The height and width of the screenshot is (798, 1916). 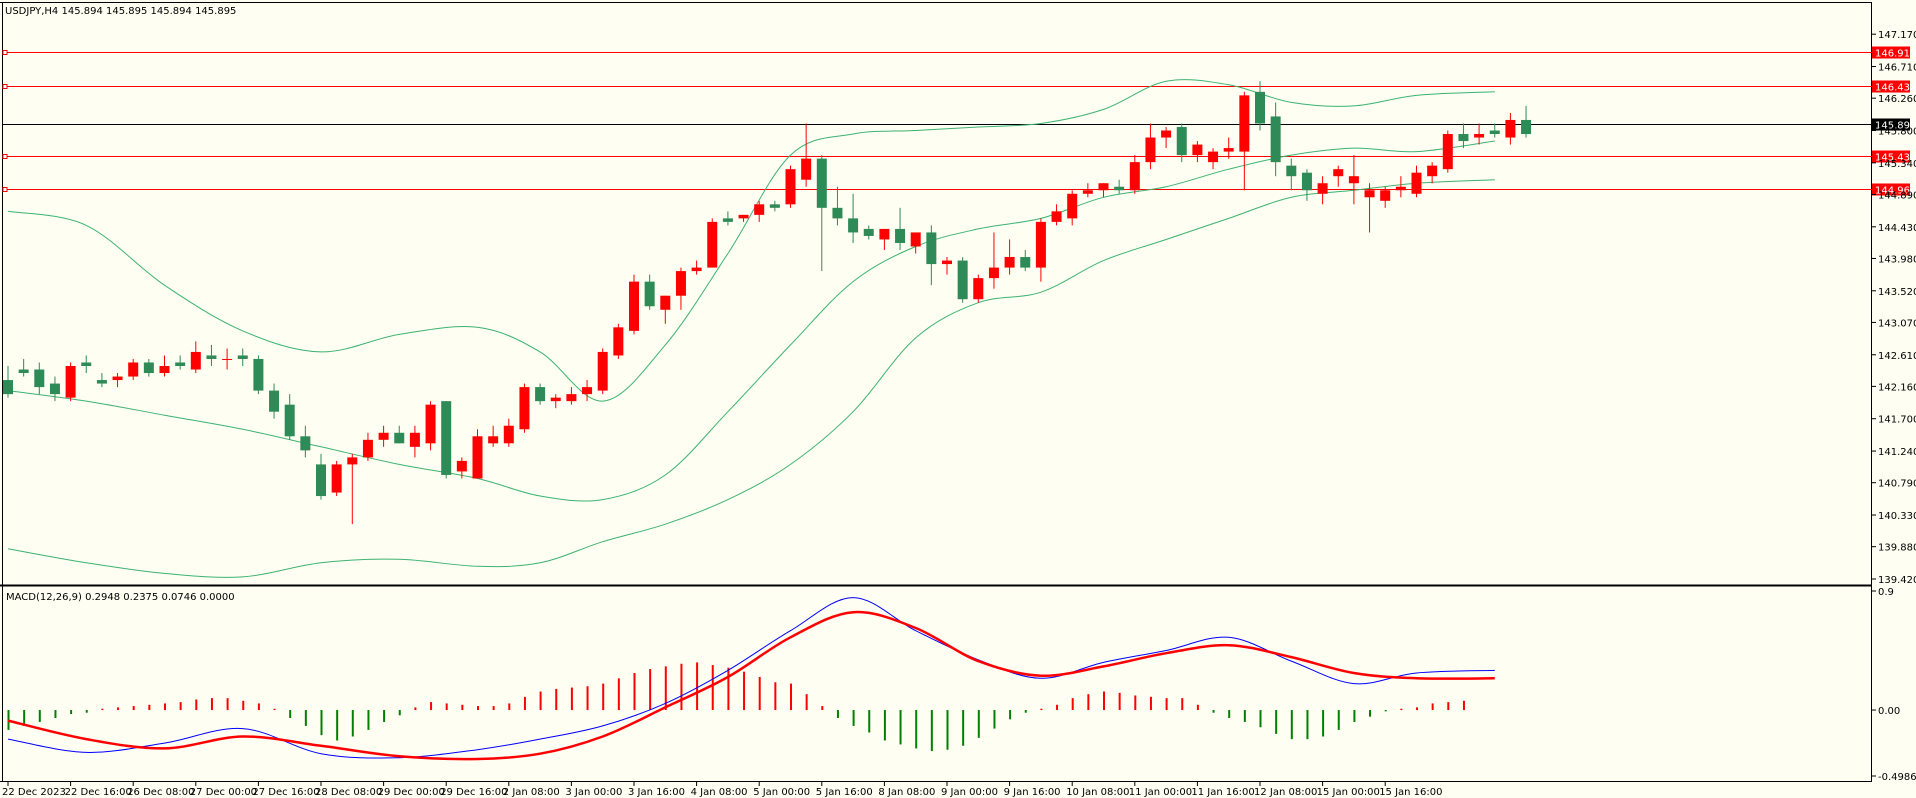 I want to click on time-tick-label-19: 11 Jan 16:00, so click(x=1222, y=792).